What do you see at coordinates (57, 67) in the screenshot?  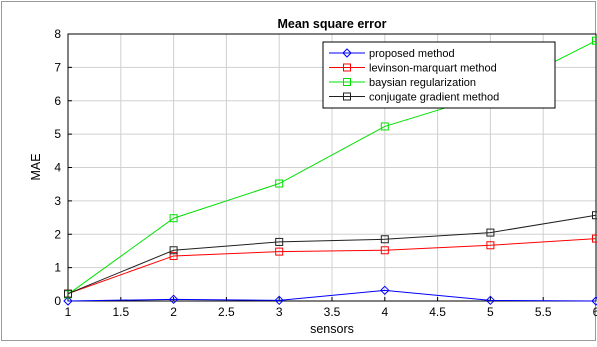 I see `y-tick-label: 7` at bounding box center [57, 67].